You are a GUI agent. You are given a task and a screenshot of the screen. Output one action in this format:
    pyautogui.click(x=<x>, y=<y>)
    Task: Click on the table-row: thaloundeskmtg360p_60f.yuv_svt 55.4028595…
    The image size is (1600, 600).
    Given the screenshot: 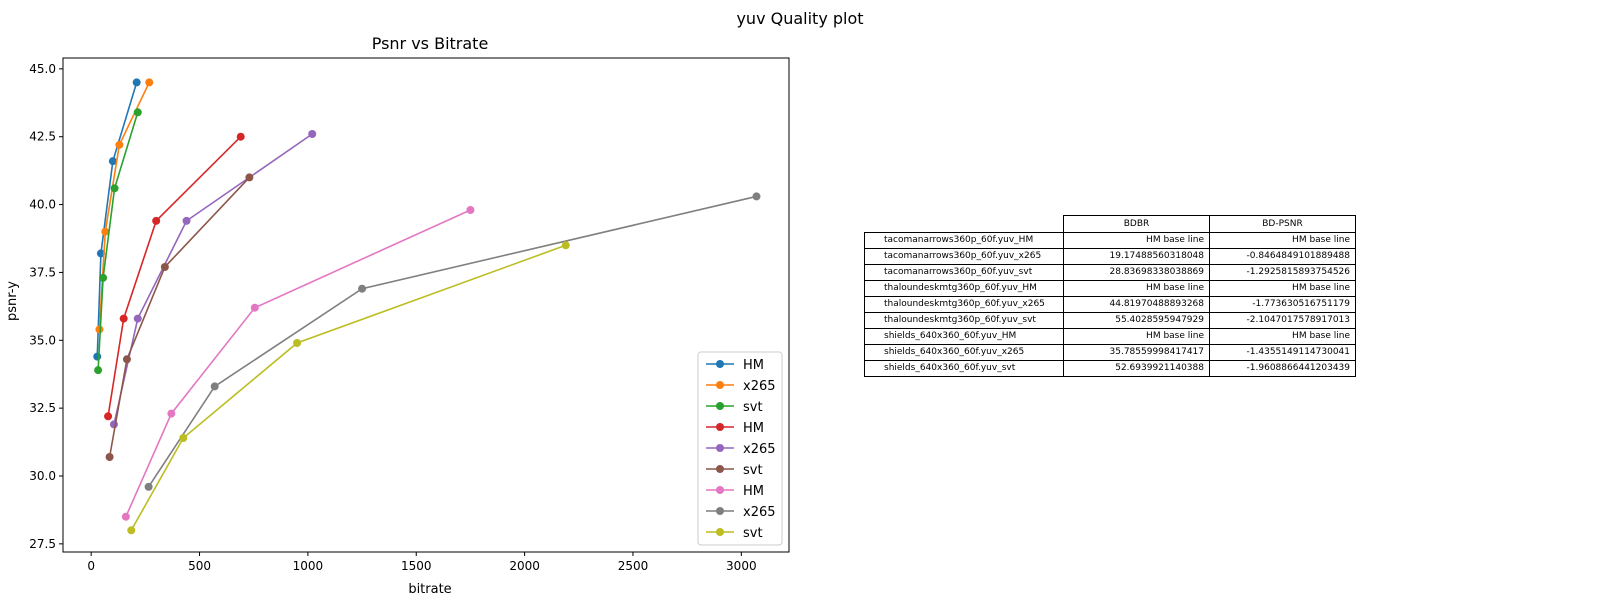 What is the action you would take?
    pyautogui.click(x=1110, y=320)
    